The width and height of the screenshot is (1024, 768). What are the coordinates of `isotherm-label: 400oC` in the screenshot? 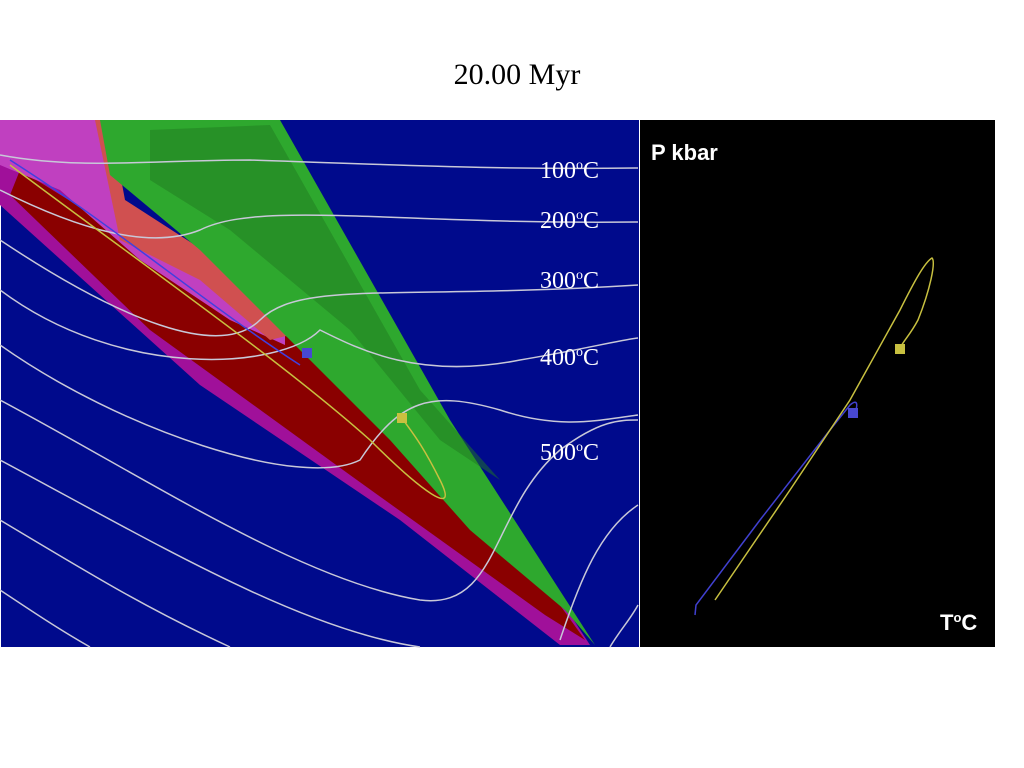 It's located at (569, 358).